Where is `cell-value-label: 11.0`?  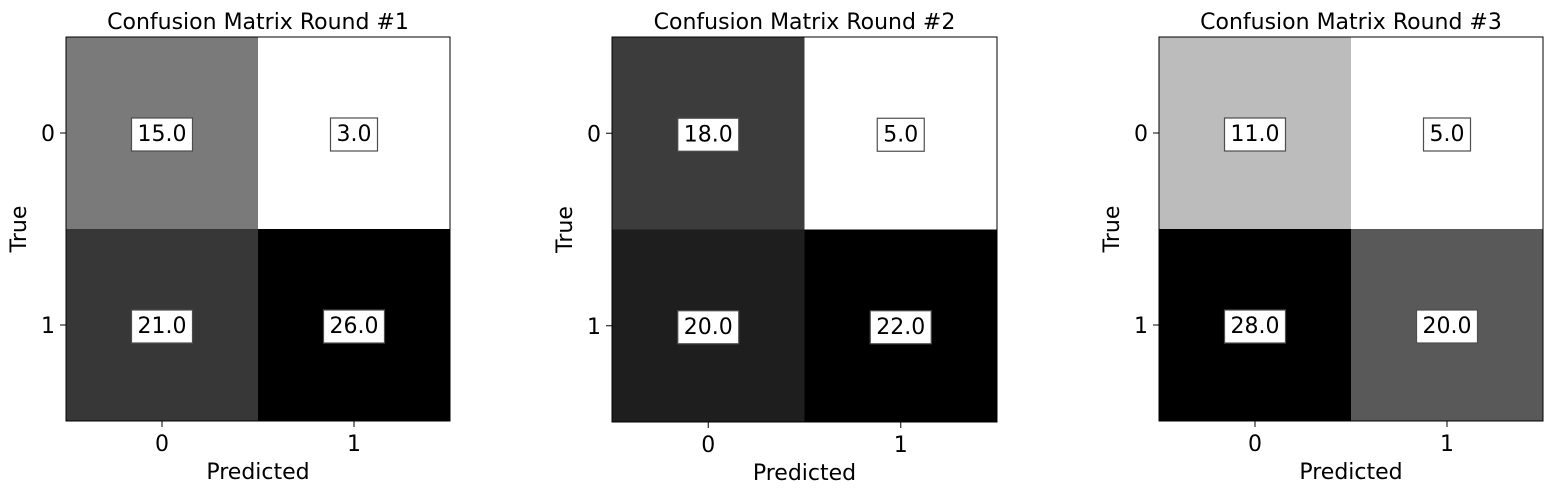 cell-value-label: 11.0 is located at coordinates (1255, 134).